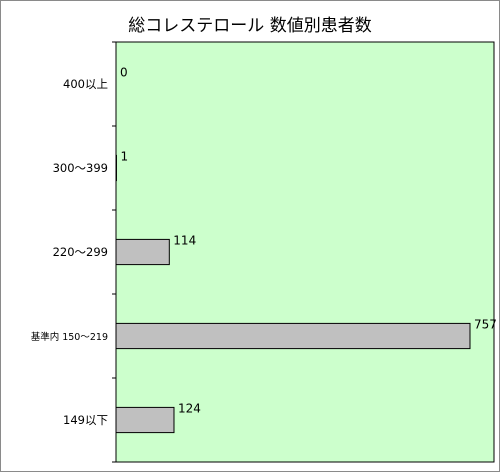 The width and height of the screenshot is (500, 472). Describe the element at coordinates (85, 420) in the screenshot. I see `category-label: 149以下` at that location.